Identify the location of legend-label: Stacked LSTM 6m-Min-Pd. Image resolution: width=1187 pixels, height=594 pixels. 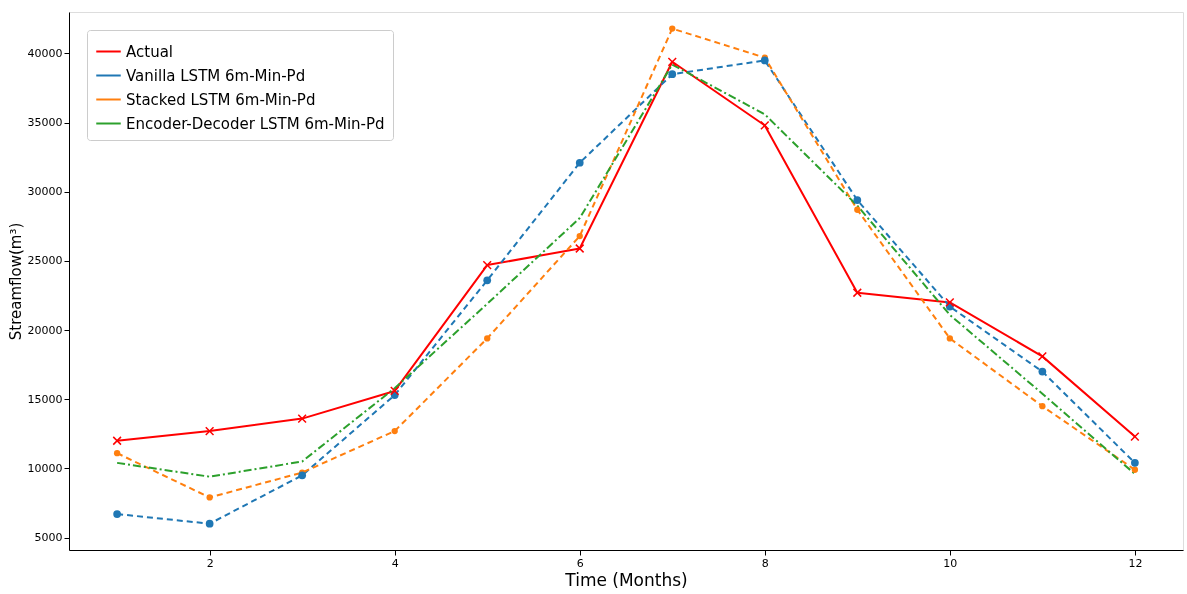
(221, 99).